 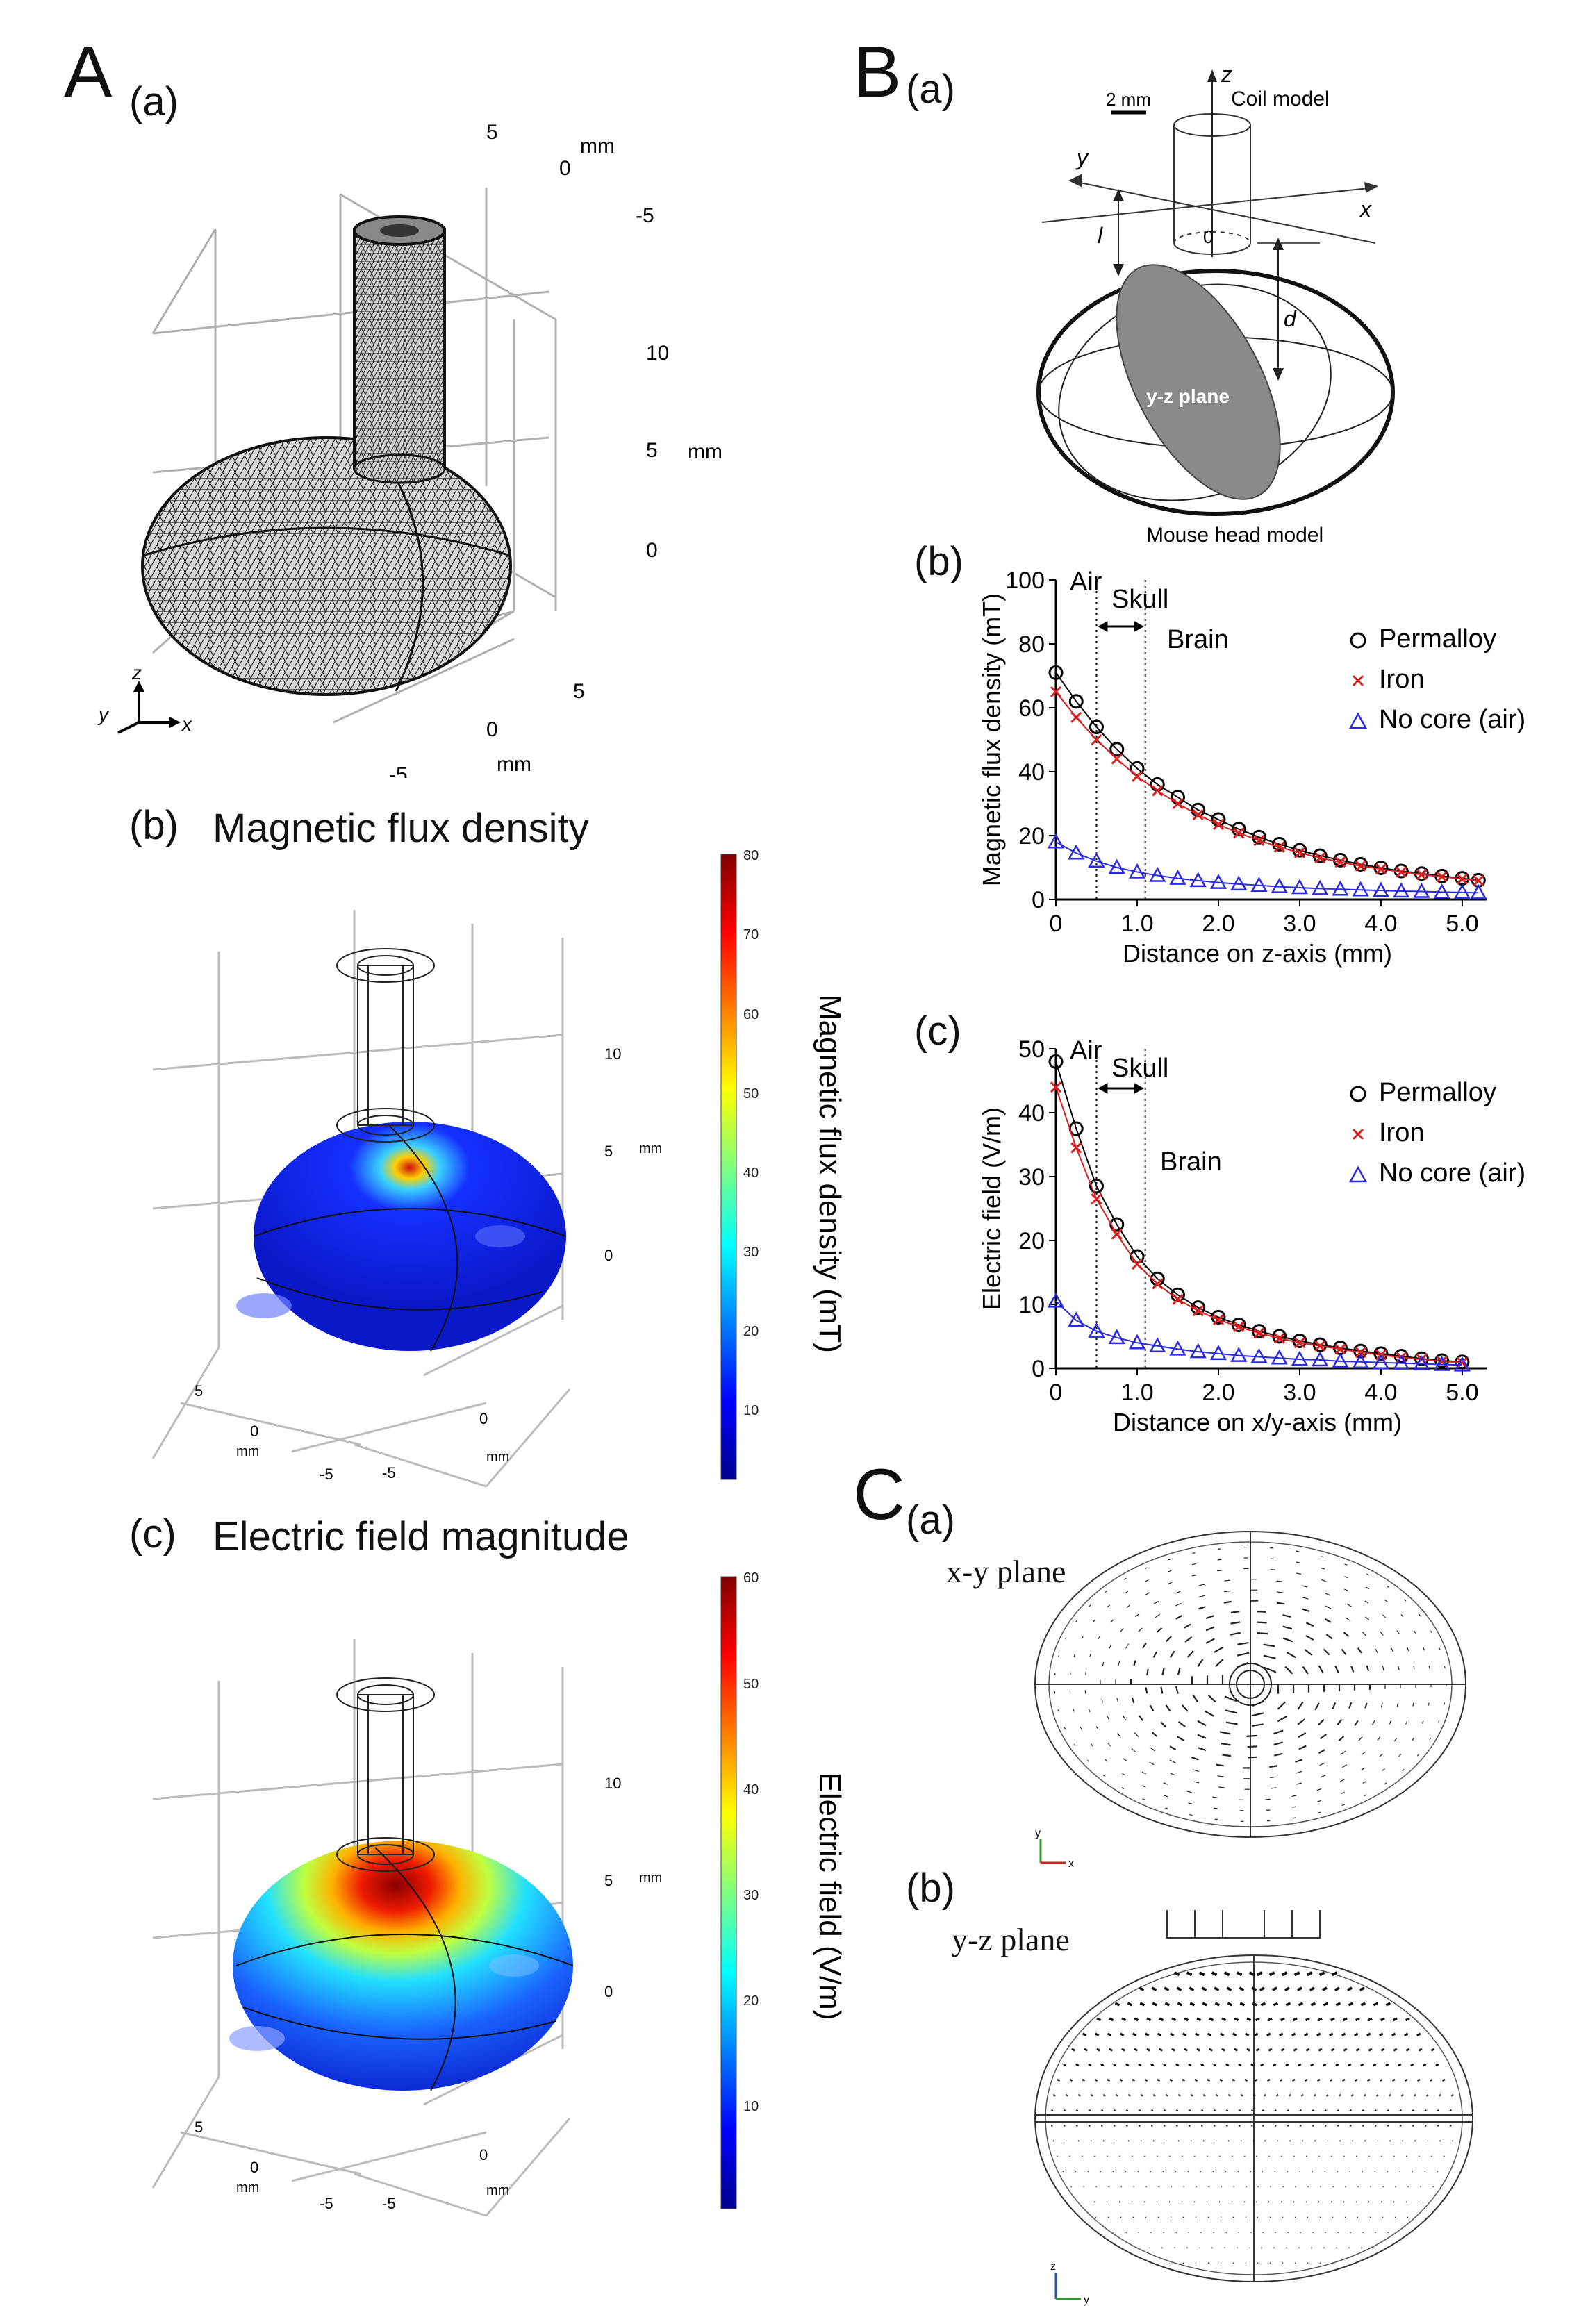 What do you see at coordinates (1097, 727) in the screenshot?
I see `data-point-permalloy` at bounding box center [1097, 727].